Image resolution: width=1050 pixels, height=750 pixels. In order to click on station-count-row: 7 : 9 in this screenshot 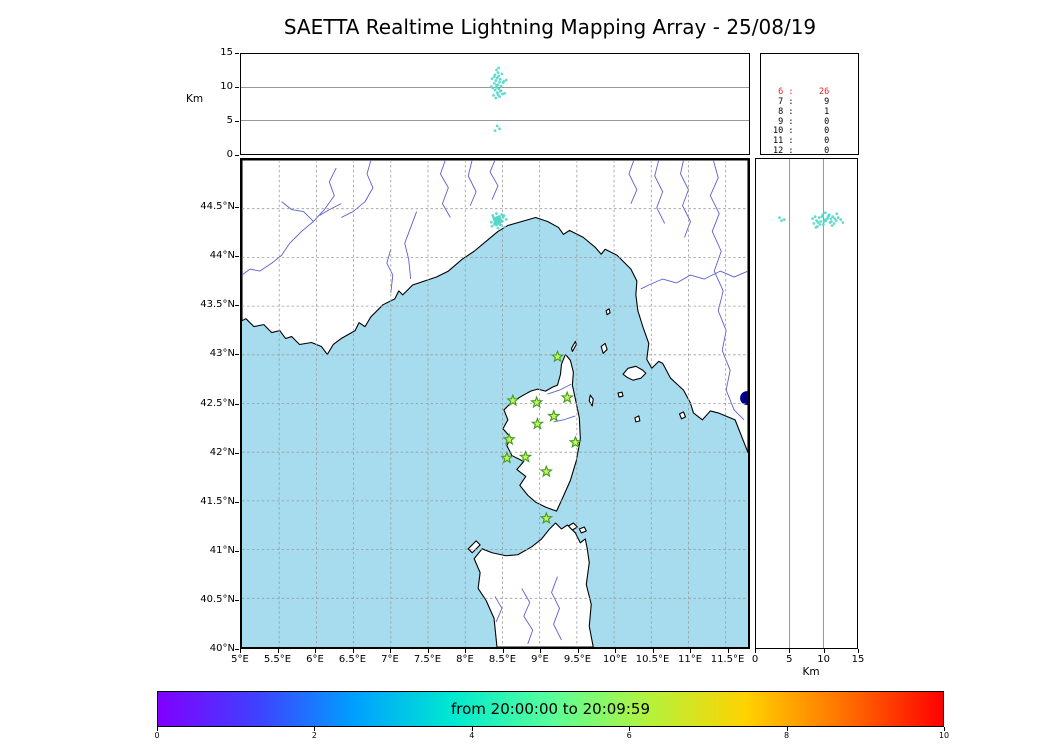, I will do `click(801, 102)`.